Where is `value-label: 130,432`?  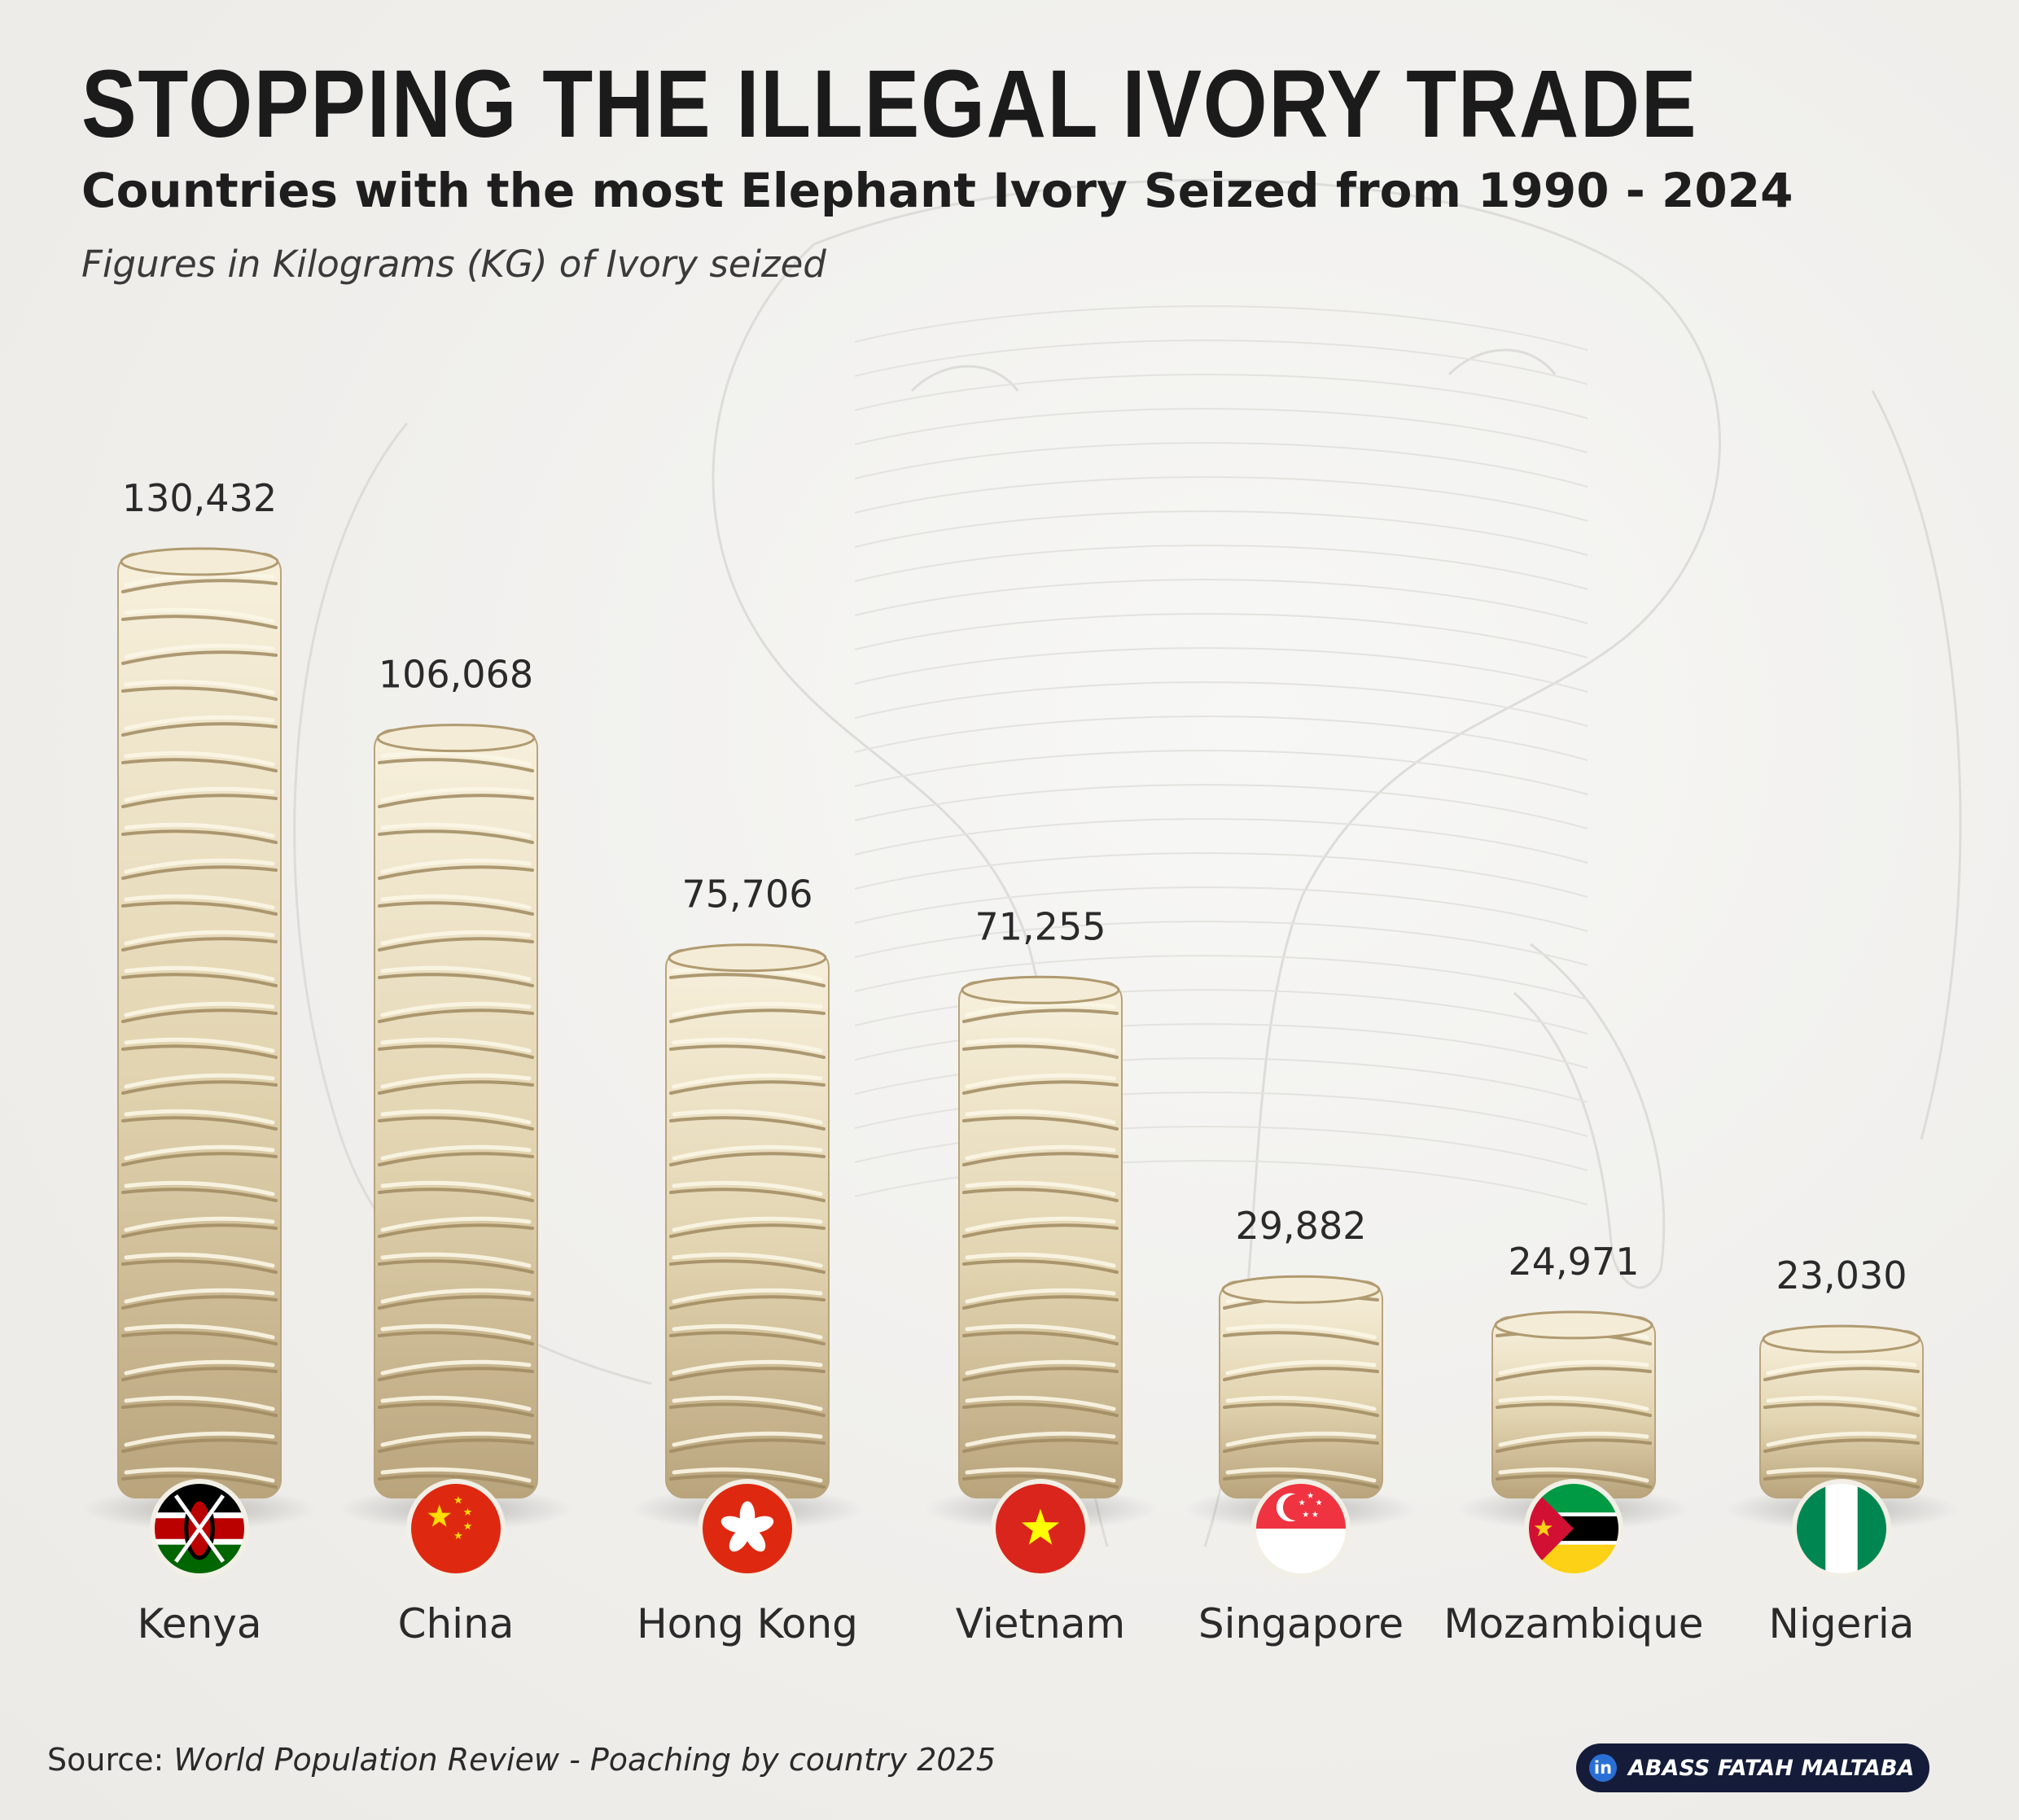 value-label: 130,432 is located at coordinates (199, 498).